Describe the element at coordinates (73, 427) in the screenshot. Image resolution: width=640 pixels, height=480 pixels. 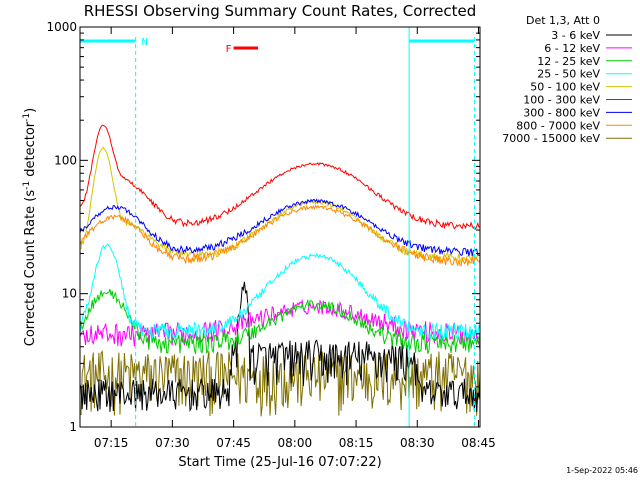
I see `y-tick-label: 1` at that location.